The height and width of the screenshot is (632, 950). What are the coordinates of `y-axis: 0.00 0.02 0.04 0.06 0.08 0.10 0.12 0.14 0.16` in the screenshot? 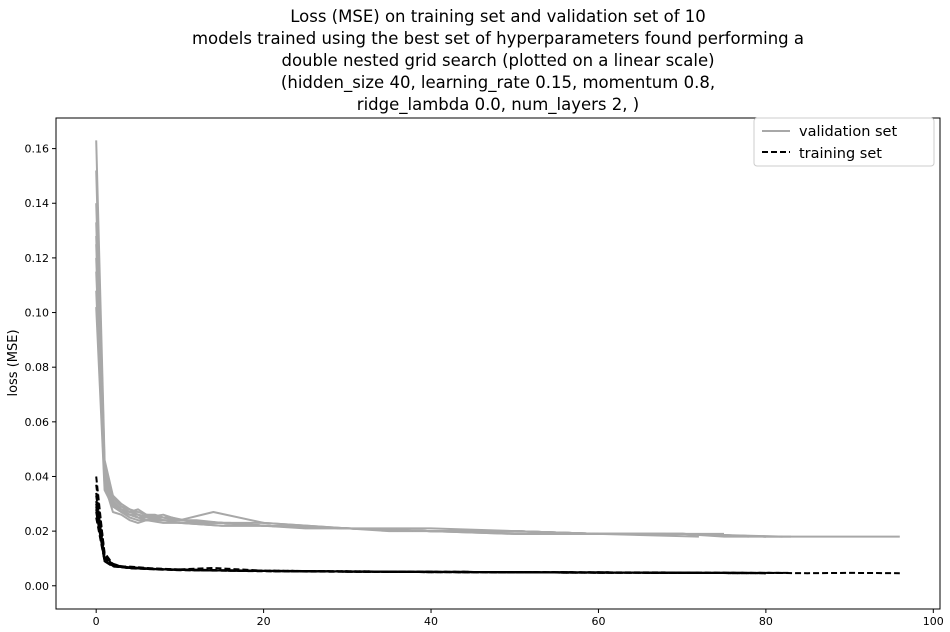 It's located at (40, 368).